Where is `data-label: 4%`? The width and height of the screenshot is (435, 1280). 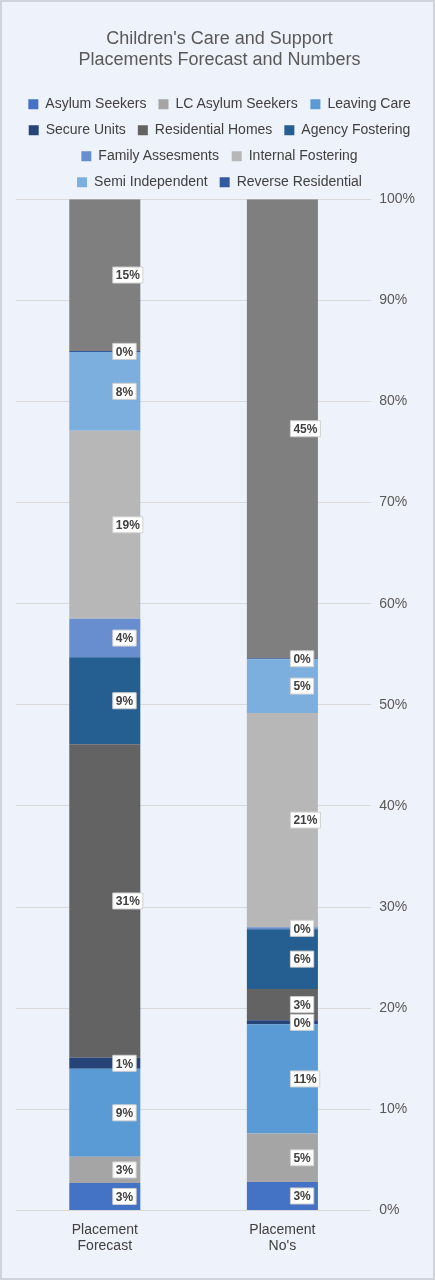
data-label: 4% is located at coordinates (124, 638).